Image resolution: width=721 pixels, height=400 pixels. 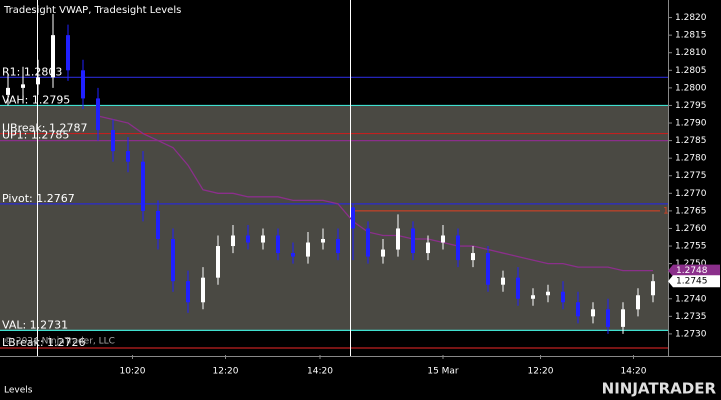 What do you see at coordinates (691, 88) in the screenshot?
I see `y-tick-label: 1.2800` at bounding box center [691, 88].